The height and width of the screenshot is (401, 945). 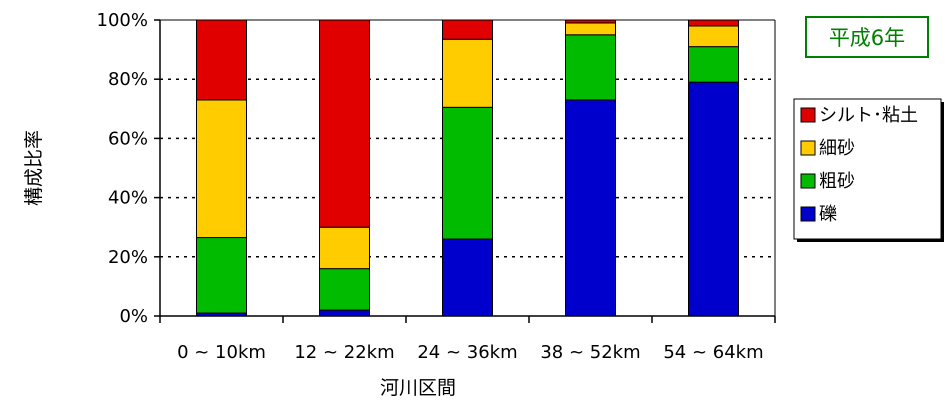 What do you see at coordinates (128, 79) in the screenshot?
I see `y-tick-label: 80%` at bounding box center [128, 79].